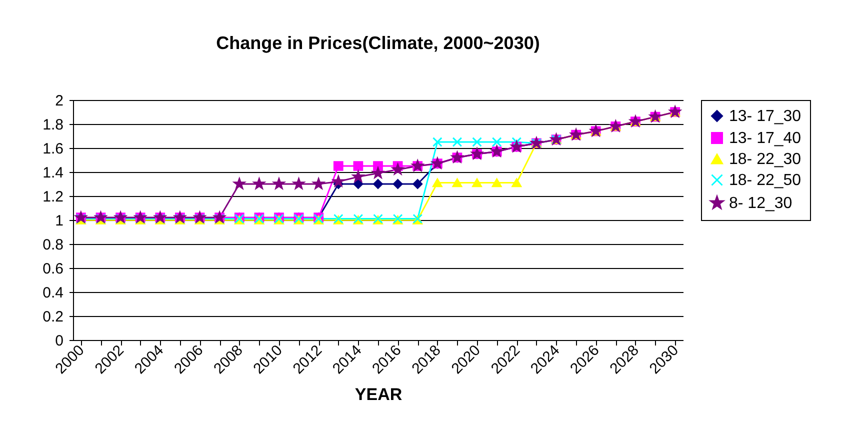 The width and height of the screenshot is (851, 444). I want to click on y-tick-label: 0.6, so click(53, 269).